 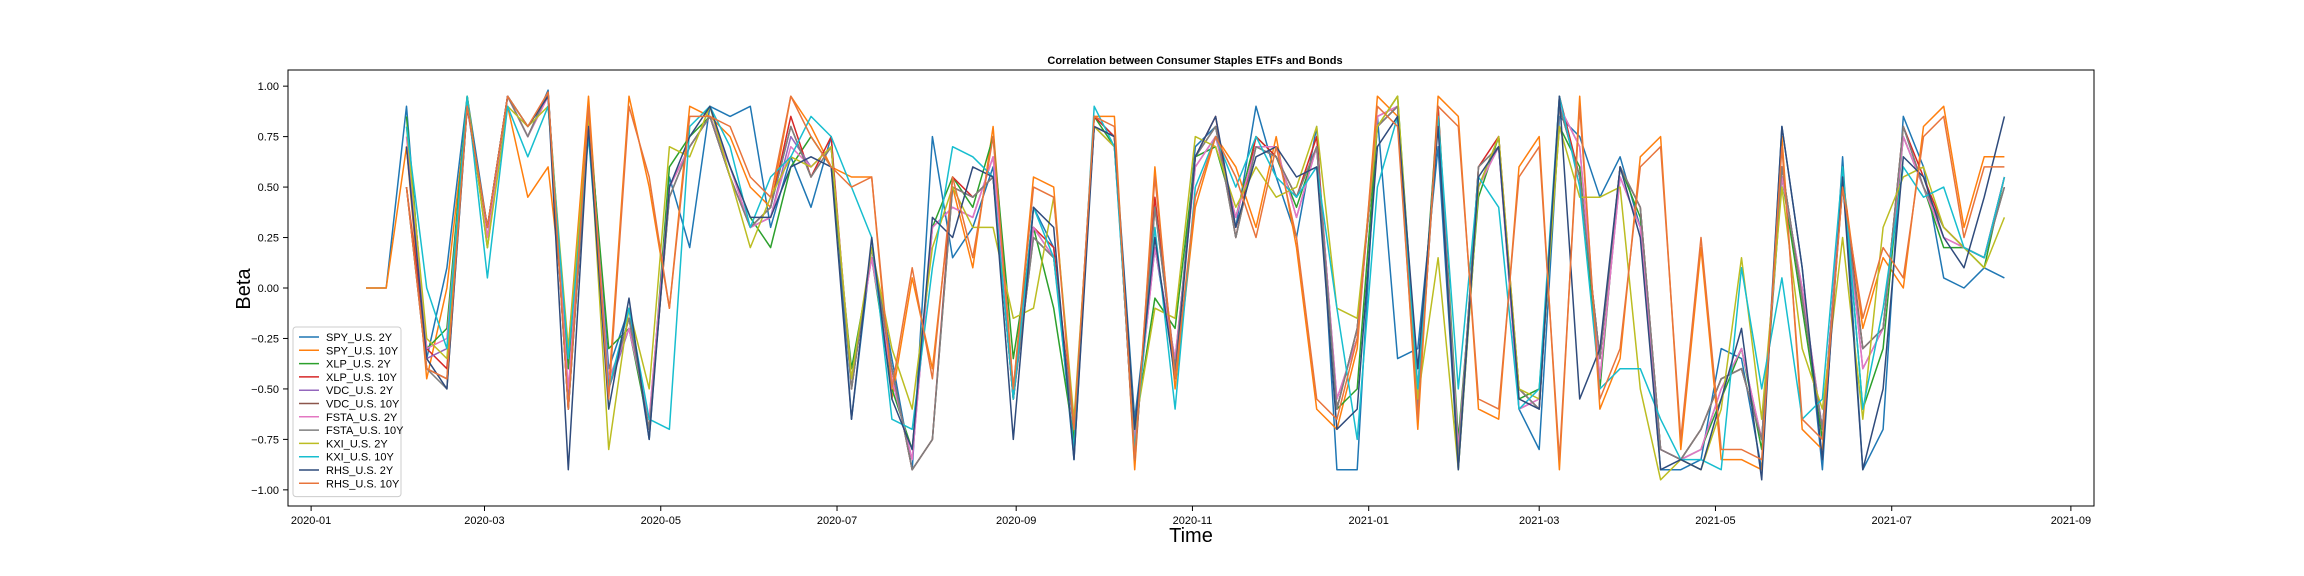 I want to click on legend-label: SPY_U.S. 10Y, so click(x=362, y=351).